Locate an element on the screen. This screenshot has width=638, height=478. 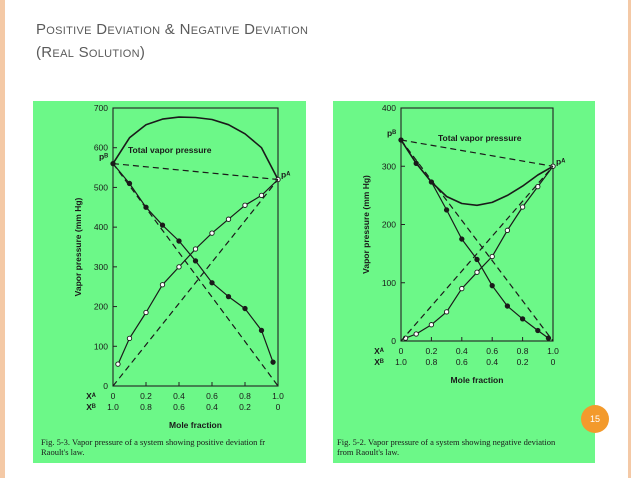
series-line-total-vapor-pressure is located at coordinates (195, 148).